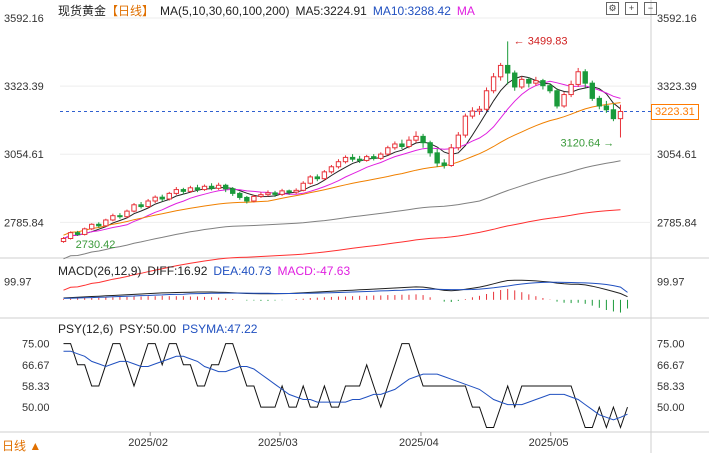 The width and height of the screenshot is (709, 454). What do you see at coordinates (177, 271) in the screenshot?
I see `macd-diff: DIFF:16.92` at bounding box center [177, 271].